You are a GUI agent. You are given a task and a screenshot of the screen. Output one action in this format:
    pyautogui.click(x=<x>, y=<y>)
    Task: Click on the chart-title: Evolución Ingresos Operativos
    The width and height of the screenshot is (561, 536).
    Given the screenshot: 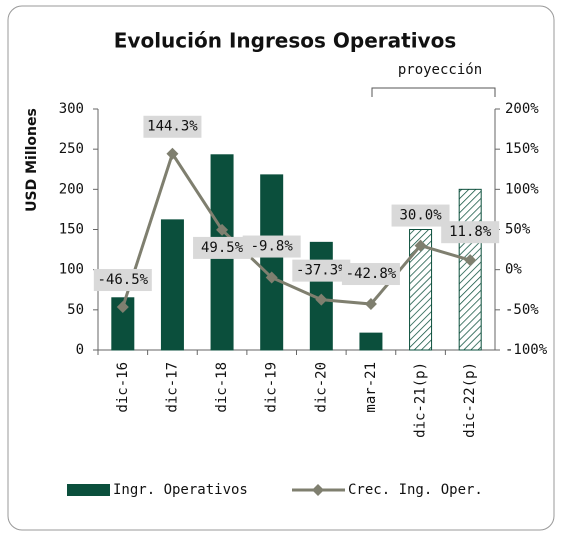 What is the action you would take?
    pyautogui.click(x=285, y=41)
    